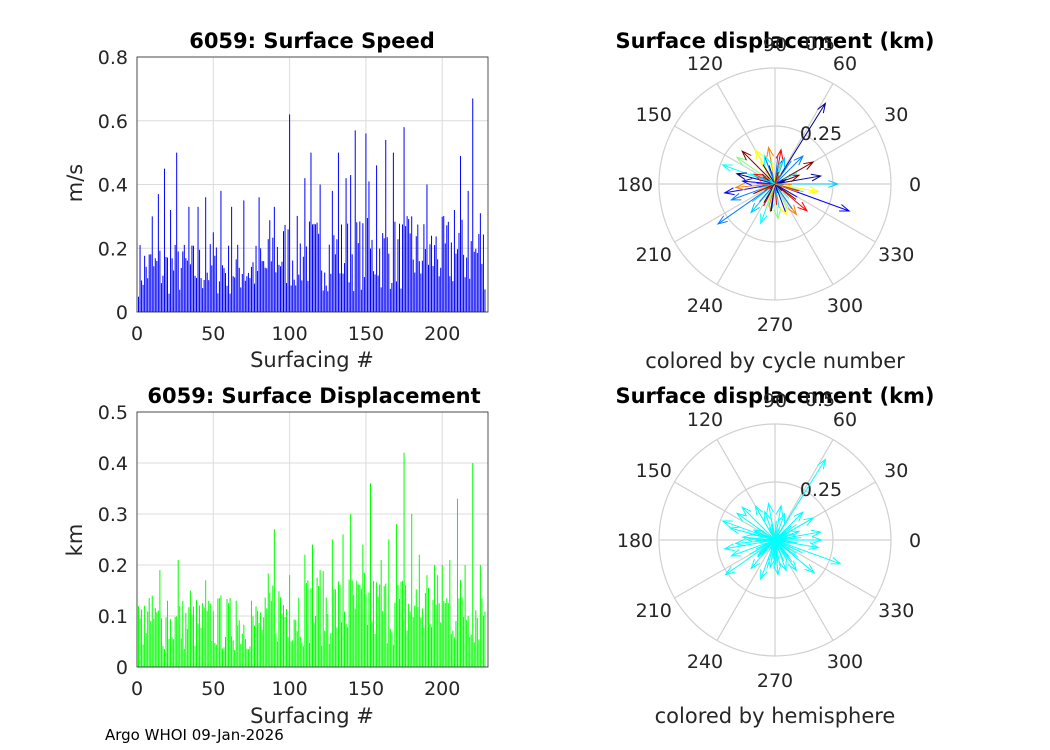 This screenshot has height=750, width=1050. Describe the element at coordinates (312, 184) in the screenshot. I see `axes-frame` at that location.